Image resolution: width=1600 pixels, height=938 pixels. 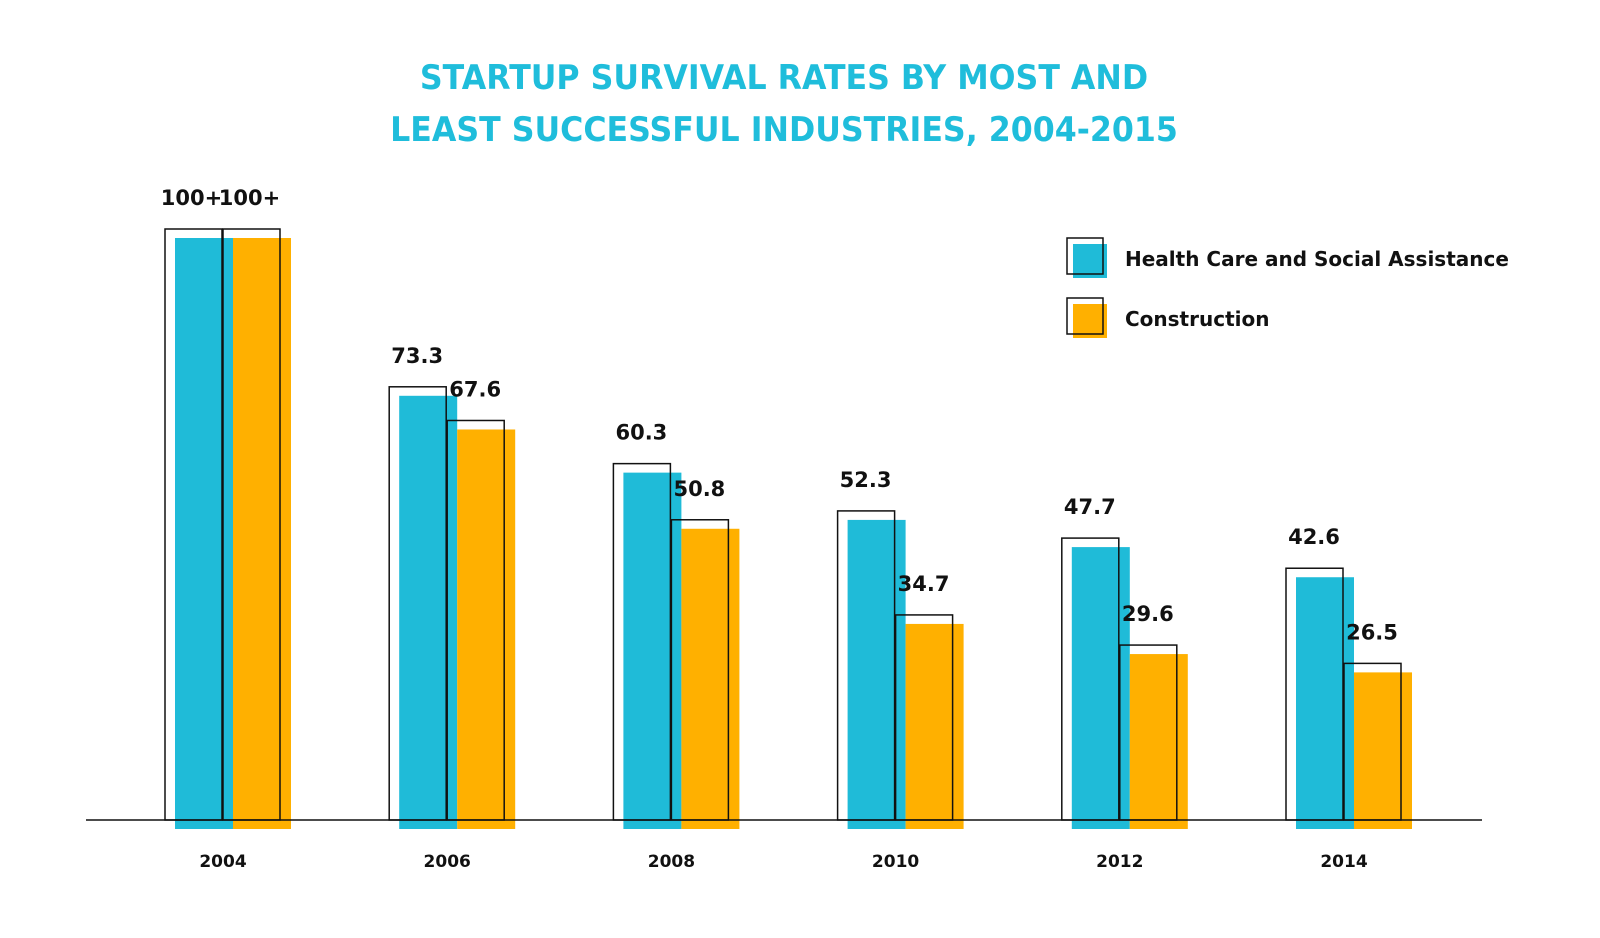 I want to click on bar-construction-2012, so click(x=1158, y=741).